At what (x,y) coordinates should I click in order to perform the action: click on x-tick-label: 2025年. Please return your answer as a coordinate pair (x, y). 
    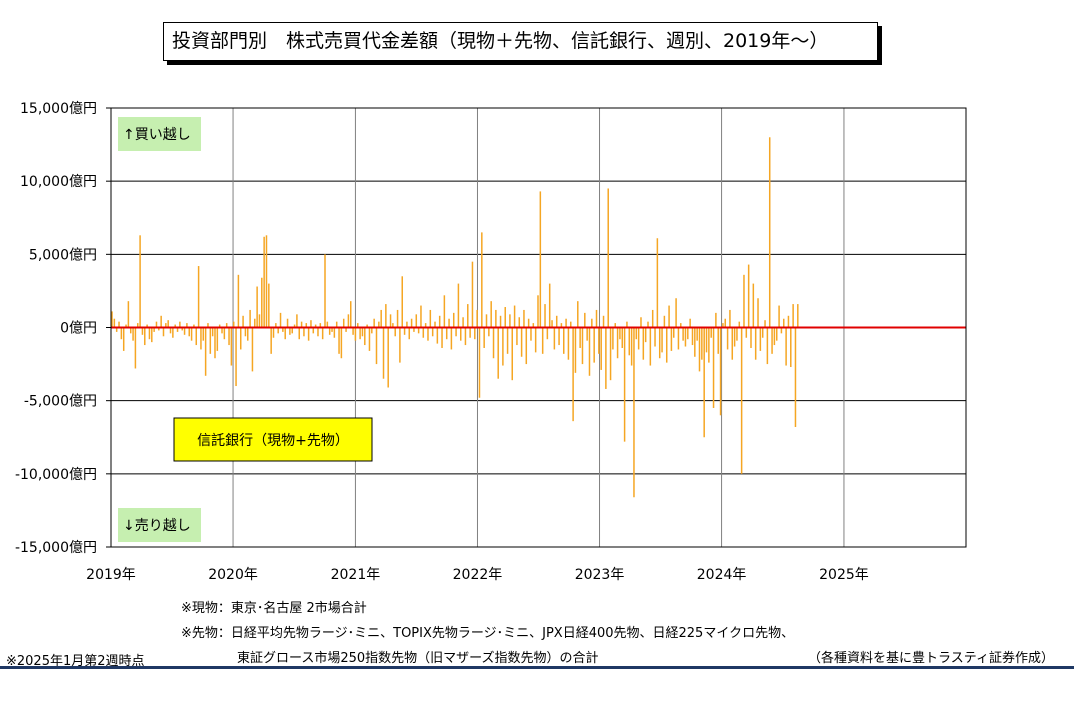
    Looking at the image, I should click on (844, 575).